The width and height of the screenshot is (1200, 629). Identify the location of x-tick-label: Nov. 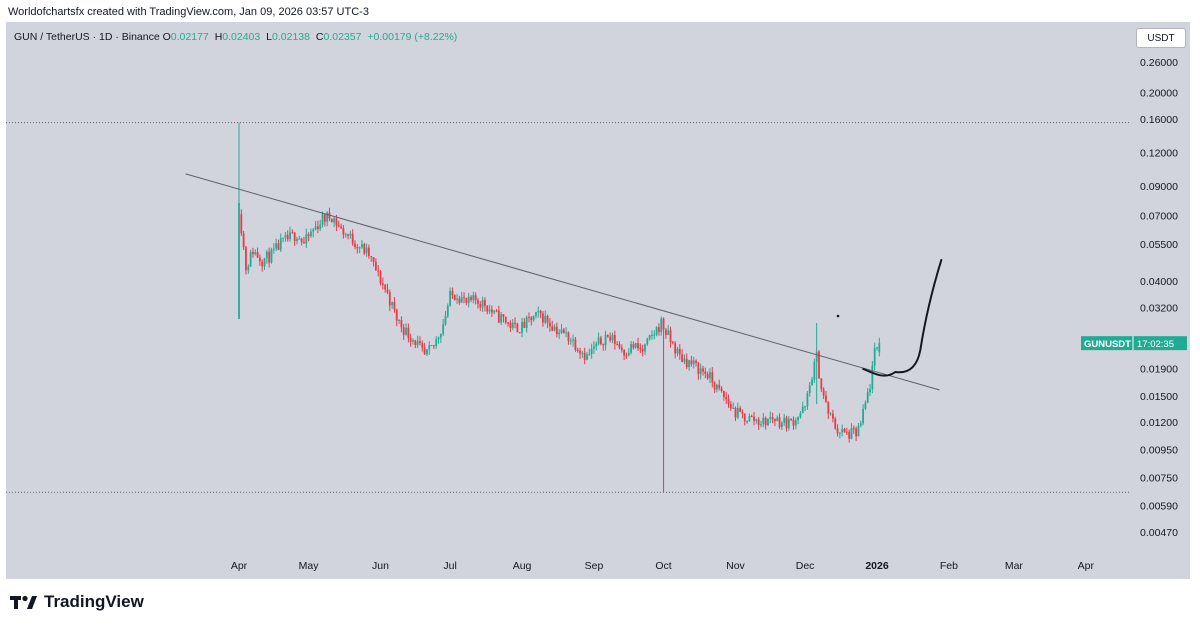
(735, 566).